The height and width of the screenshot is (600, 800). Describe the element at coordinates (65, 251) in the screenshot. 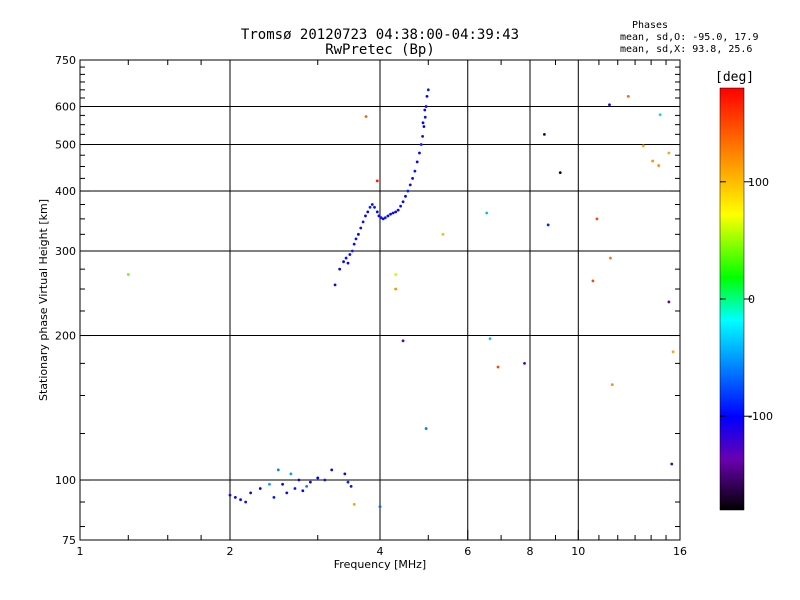

I see `y-tick-label: 300` at that location.